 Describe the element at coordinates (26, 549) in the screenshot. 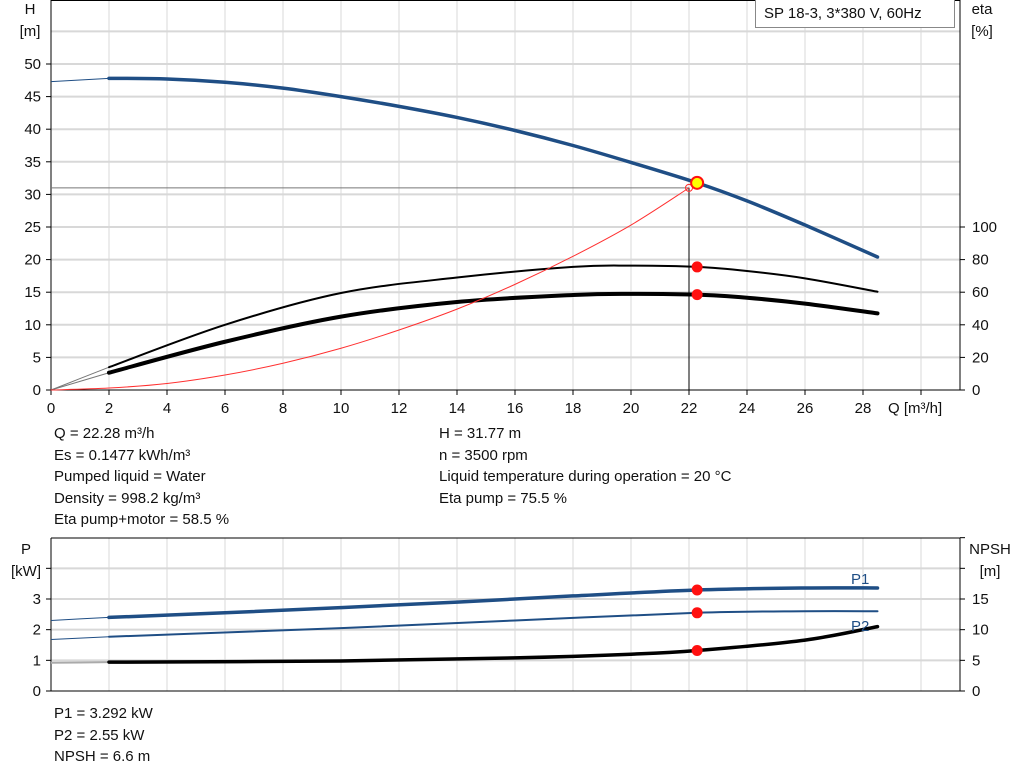

I see `y-axis-label-left: P` at that location.